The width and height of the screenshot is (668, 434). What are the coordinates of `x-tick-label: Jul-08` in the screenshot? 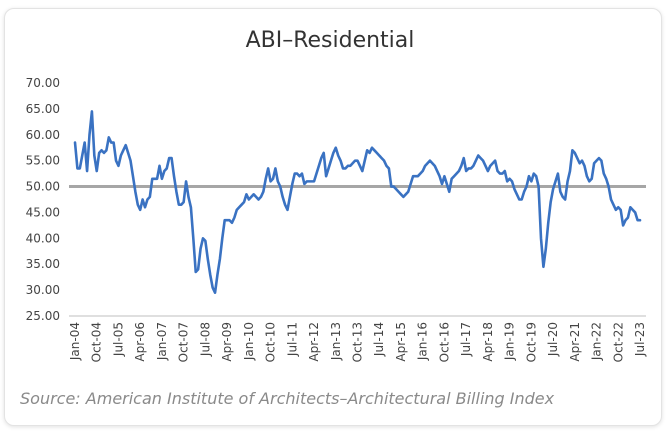 It's located at (205, 339).